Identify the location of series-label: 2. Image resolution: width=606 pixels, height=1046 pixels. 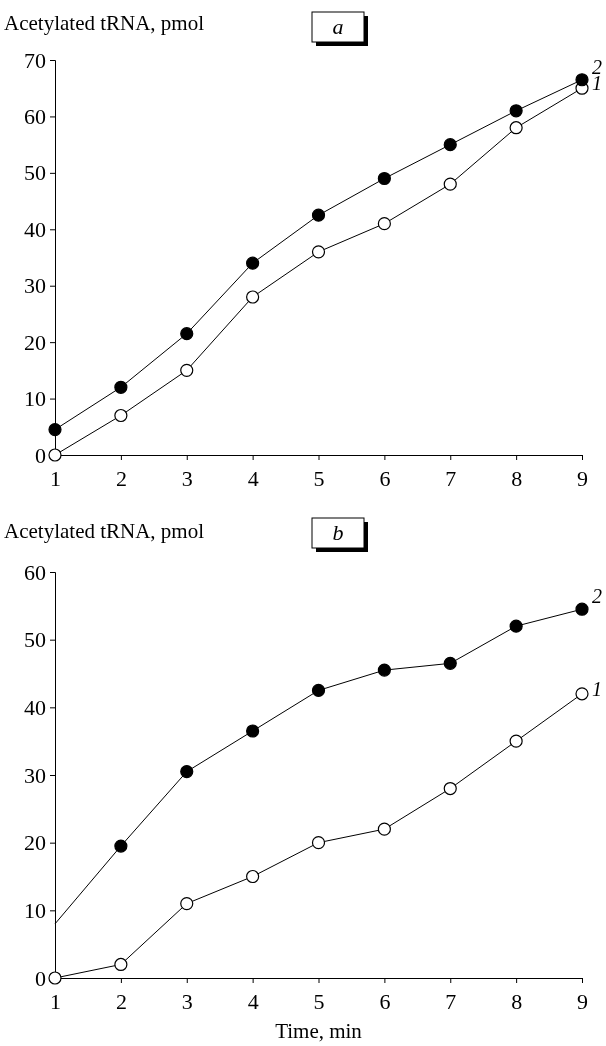
(597, 596).